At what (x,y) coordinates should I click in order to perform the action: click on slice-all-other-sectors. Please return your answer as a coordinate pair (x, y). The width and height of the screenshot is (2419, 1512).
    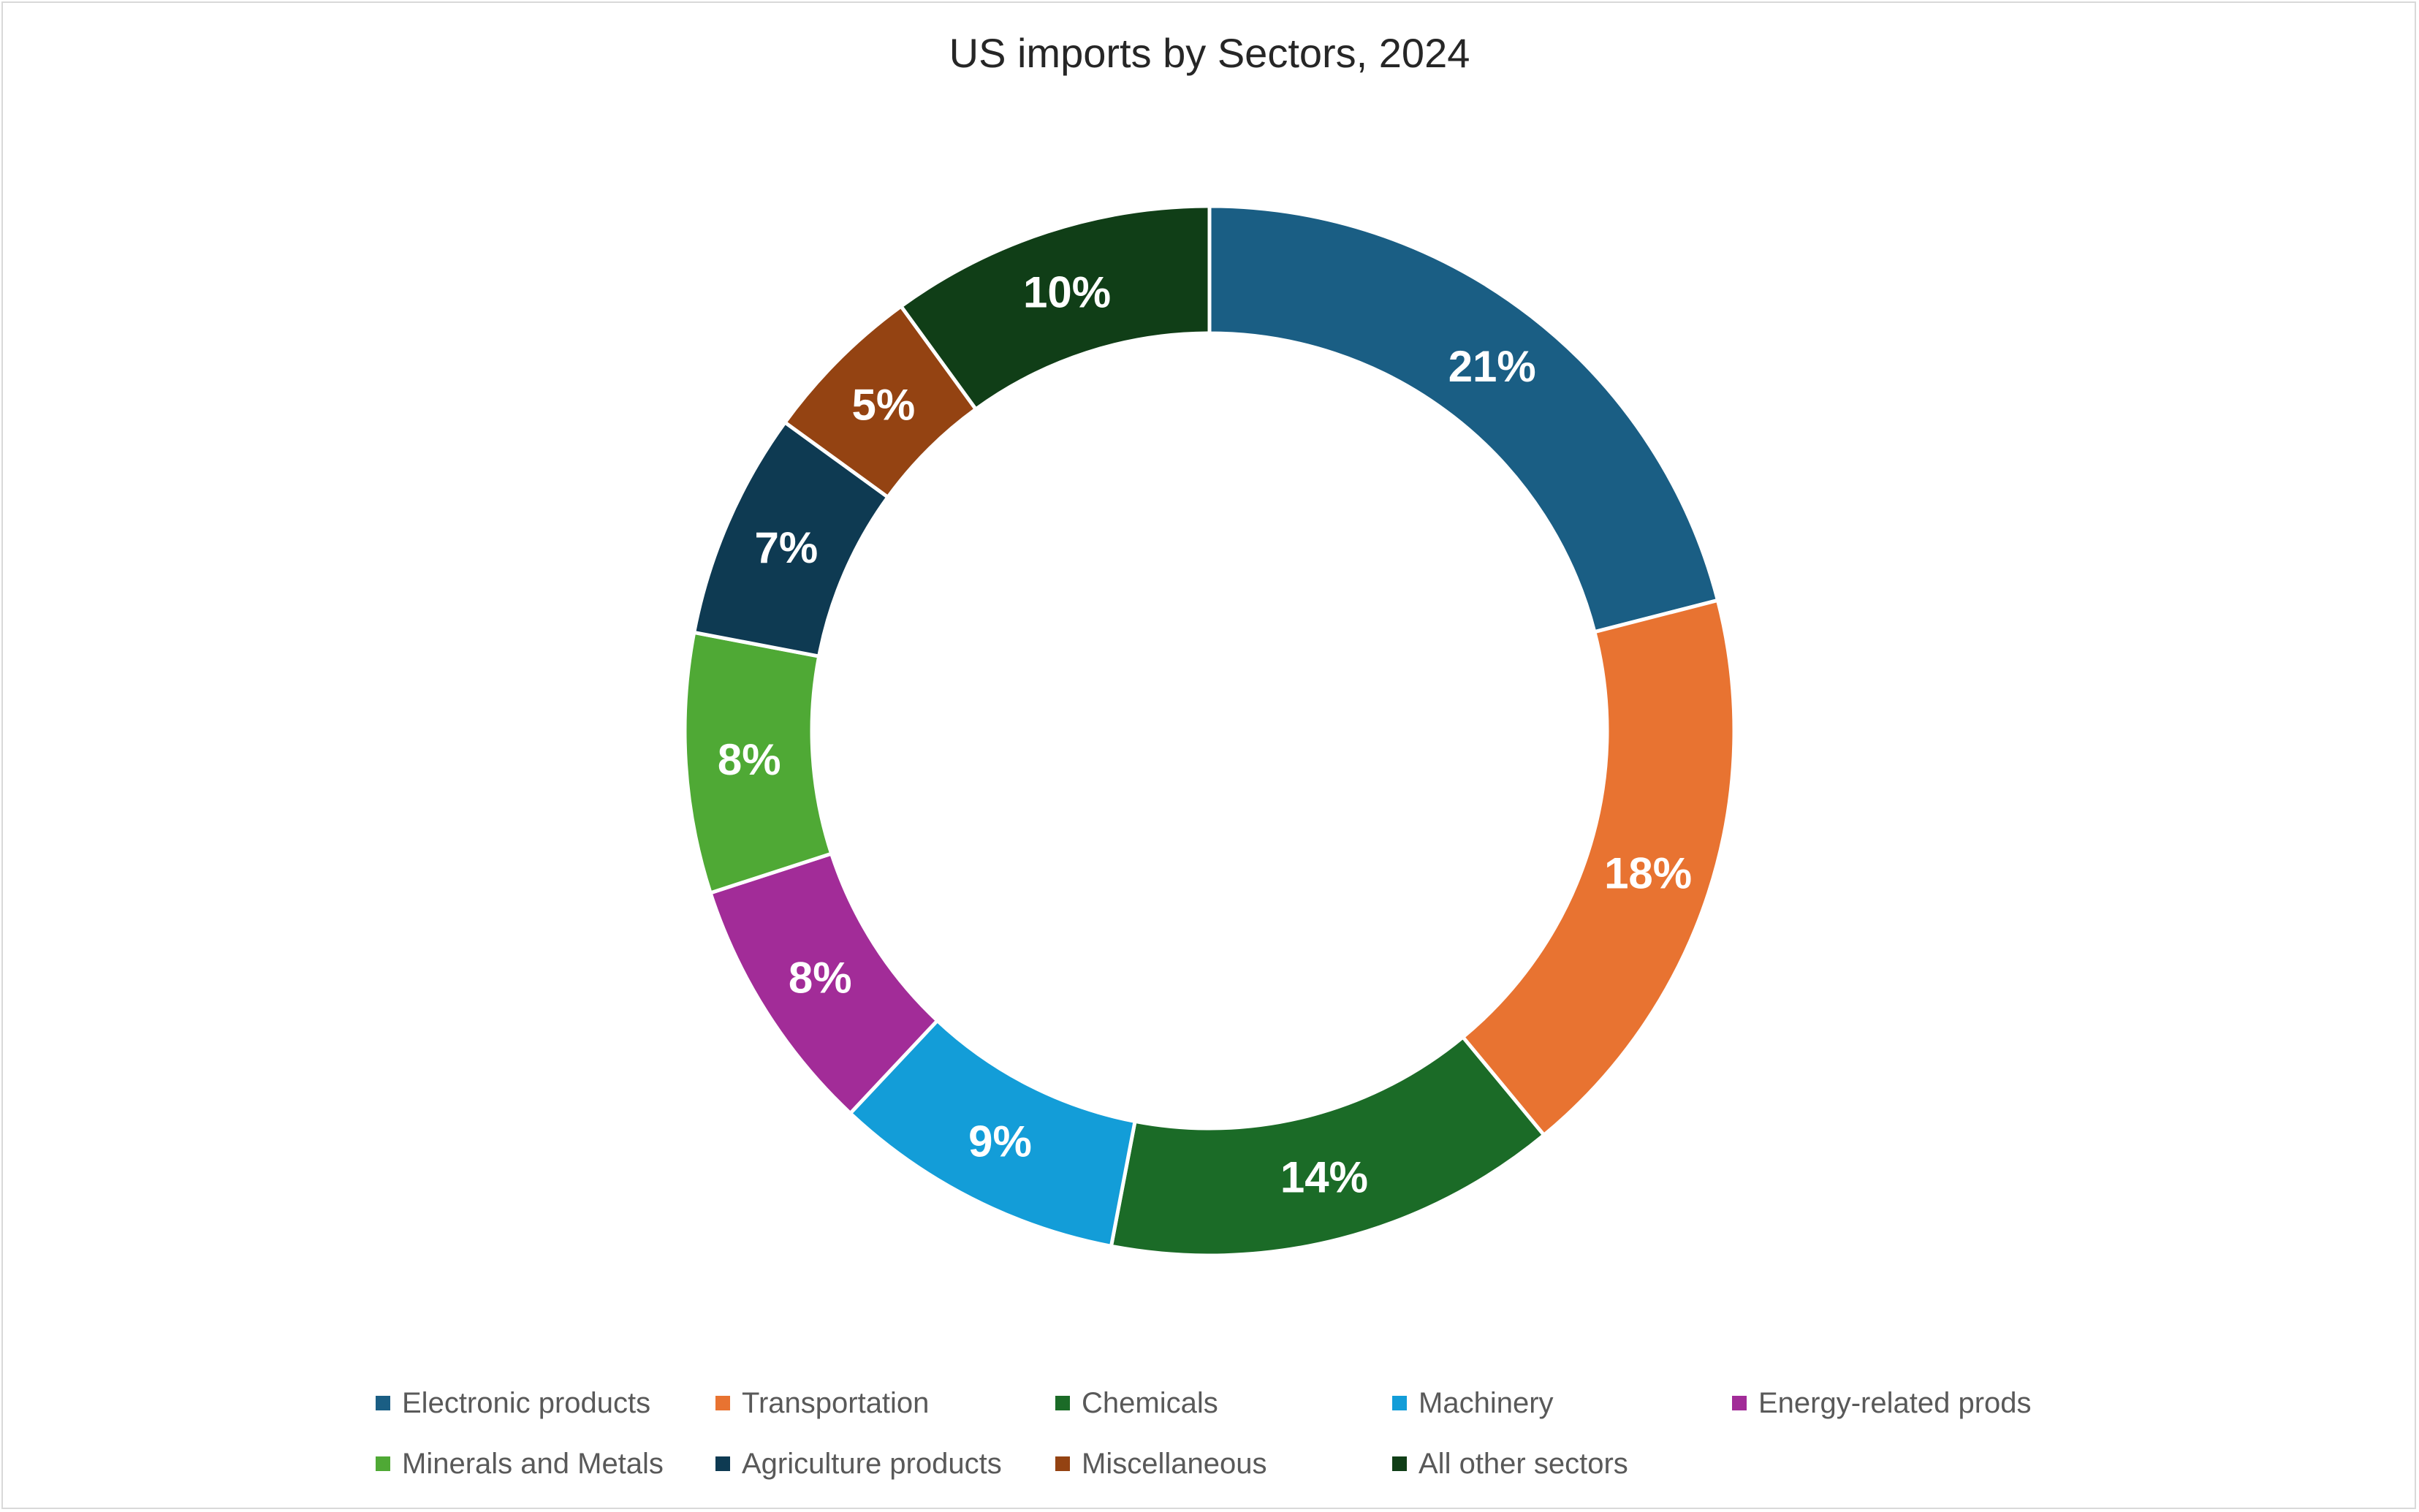
    Looking at the image, I should click on (1055, 307).